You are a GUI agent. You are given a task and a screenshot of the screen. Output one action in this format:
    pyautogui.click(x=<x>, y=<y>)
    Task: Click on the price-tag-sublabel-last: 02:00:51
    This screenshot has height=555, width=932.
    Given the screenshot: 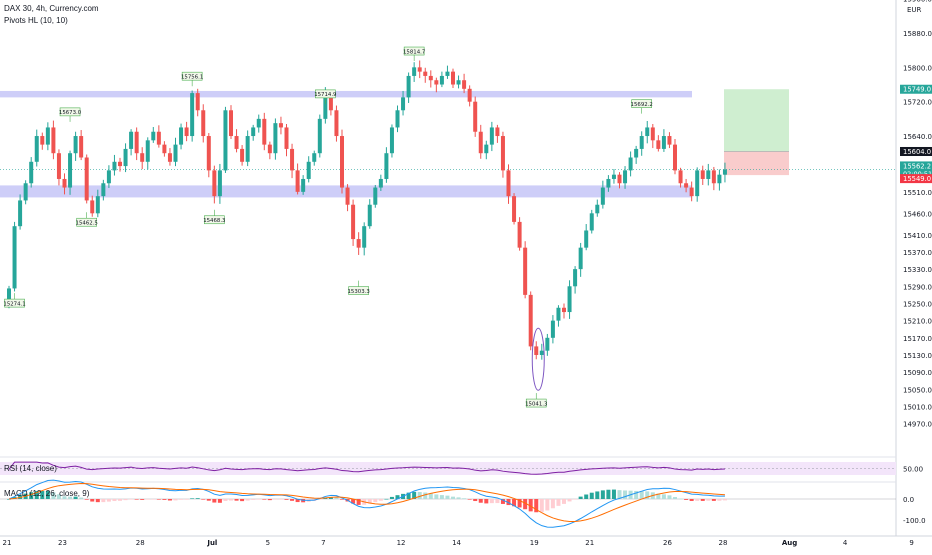 What is the action you would take?
    pyautogui.click(x=917, y=174)
    